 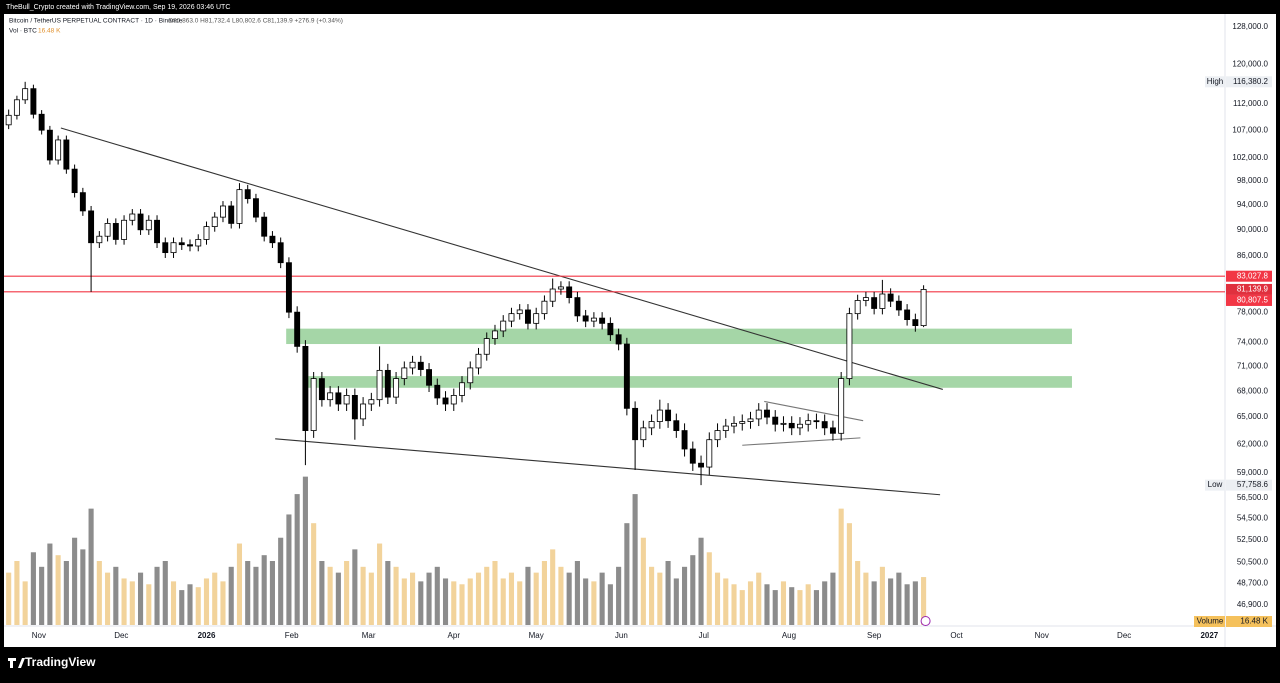 I want to click on y-tick-label: 112,000.0, so click(x=1251, y=103).